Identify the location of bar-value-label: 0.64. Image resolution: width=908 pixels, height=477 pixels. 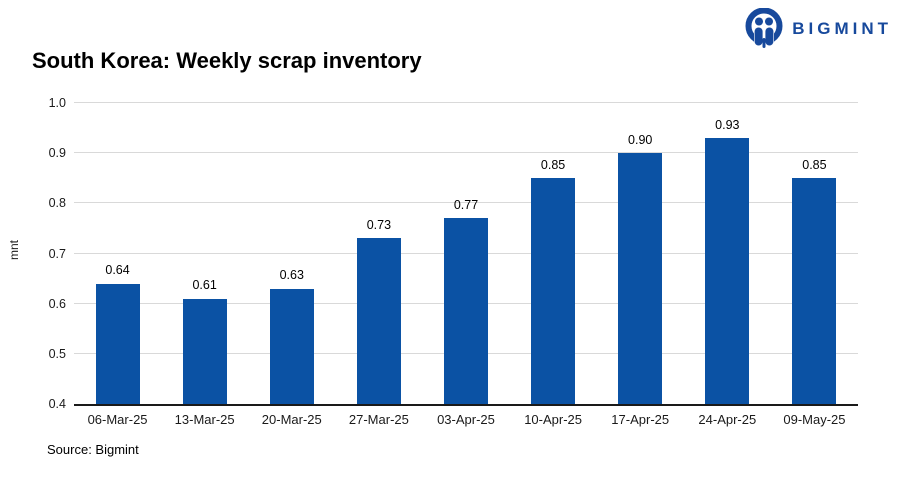
(117, 270).